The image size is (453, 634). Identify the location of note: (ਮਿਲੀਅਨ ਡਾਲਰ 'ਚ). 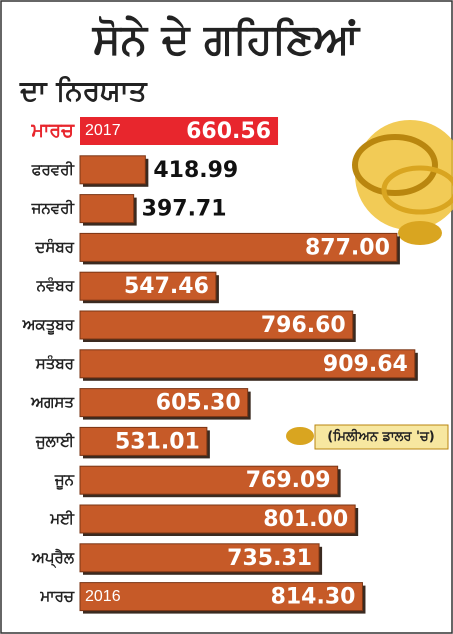
(380, 437).